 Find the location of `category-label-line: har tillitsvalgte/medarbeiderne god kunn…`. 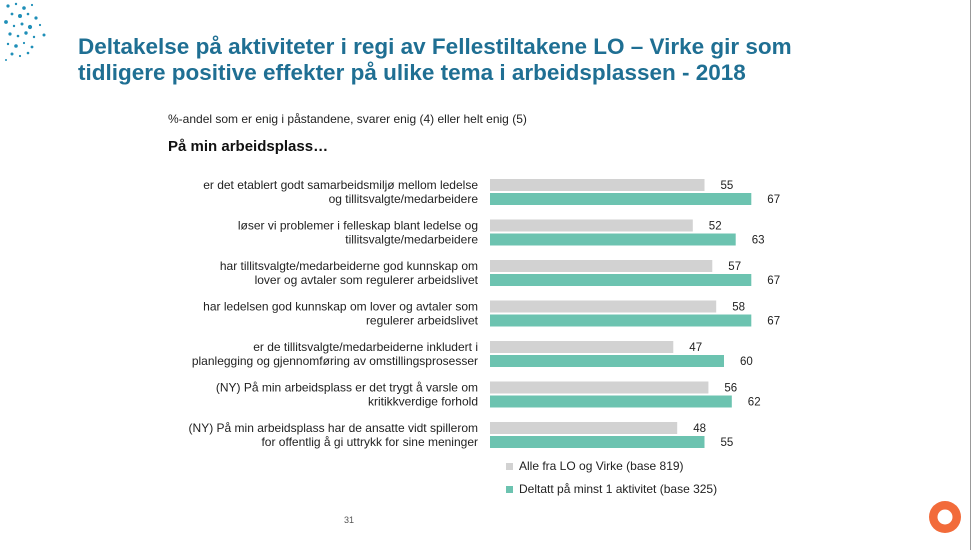

category-label-line: har tillitsvalgte/medarbeiderne god kunn… is located at coordinates (349, 266).